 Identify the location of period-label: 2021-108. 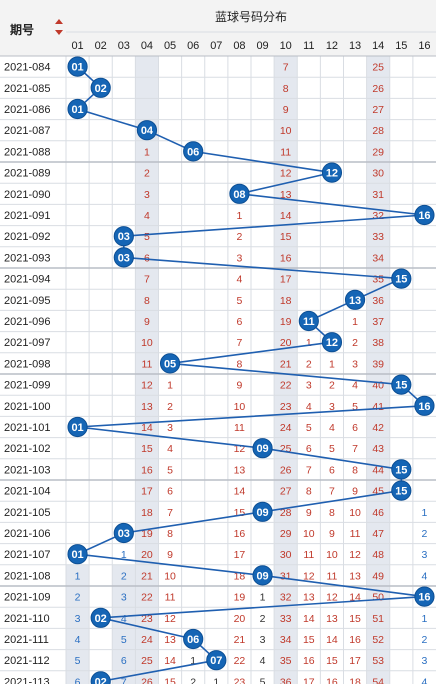
(27, 576).